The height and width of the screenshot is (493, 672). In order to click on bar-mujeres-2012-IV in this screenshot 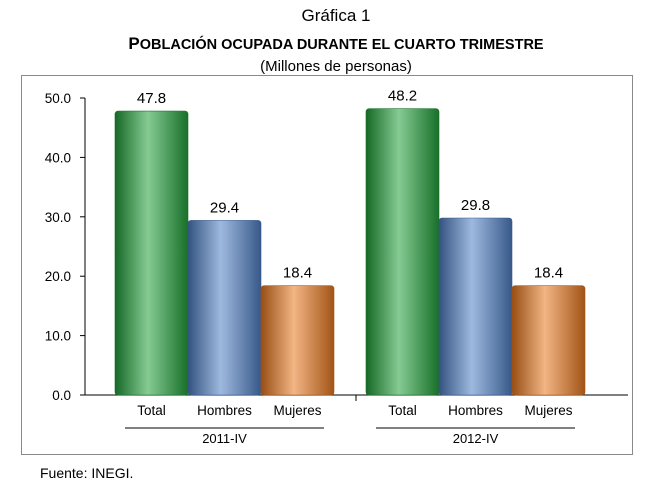, I will do `click(548, 340)`.